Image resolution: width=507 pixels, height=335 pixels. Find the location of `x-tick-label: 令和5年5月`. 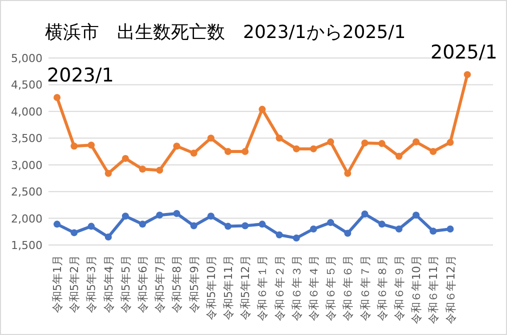

x-tick-label: 令和5年5月 is located at coordinates (125, 284).